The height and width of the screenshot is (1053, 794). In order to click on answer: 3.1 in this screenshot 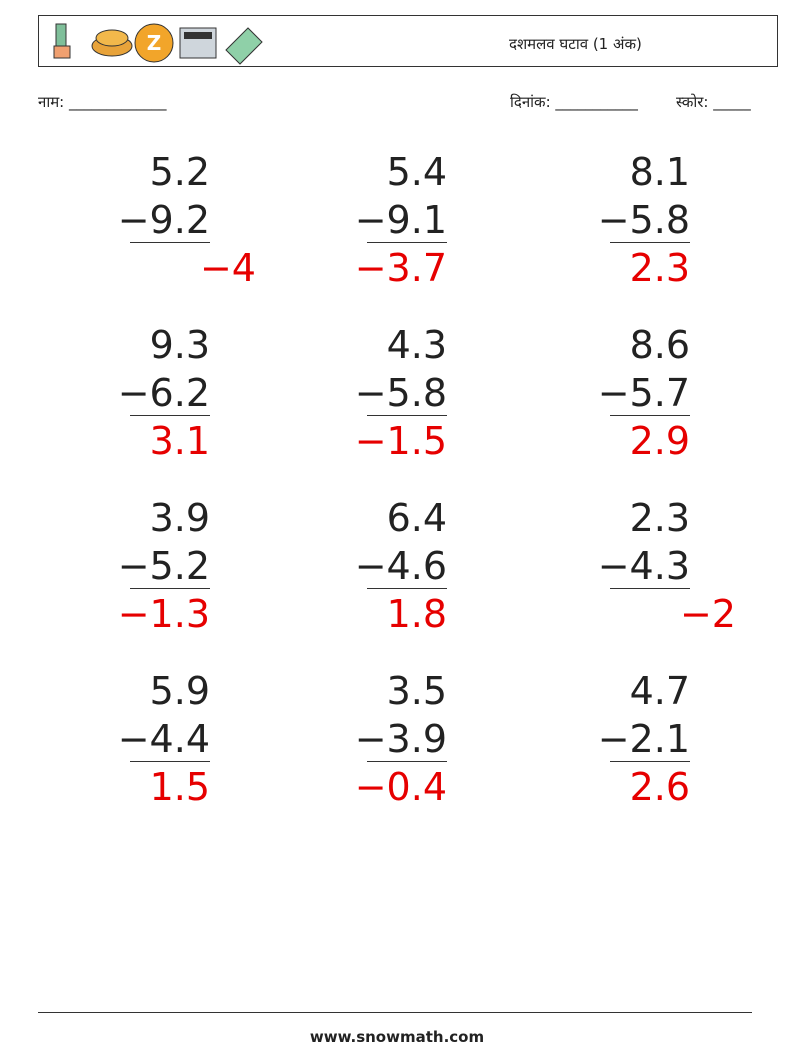, I will do `click(179, 441)`.